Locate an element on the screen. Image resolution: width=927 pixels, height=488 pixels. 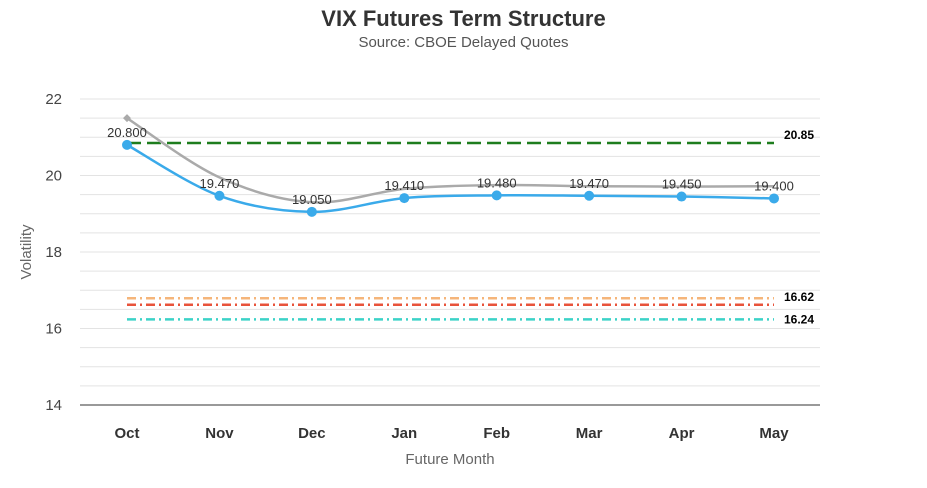
data-label: 19.450 is located at coordinates (682, 184).